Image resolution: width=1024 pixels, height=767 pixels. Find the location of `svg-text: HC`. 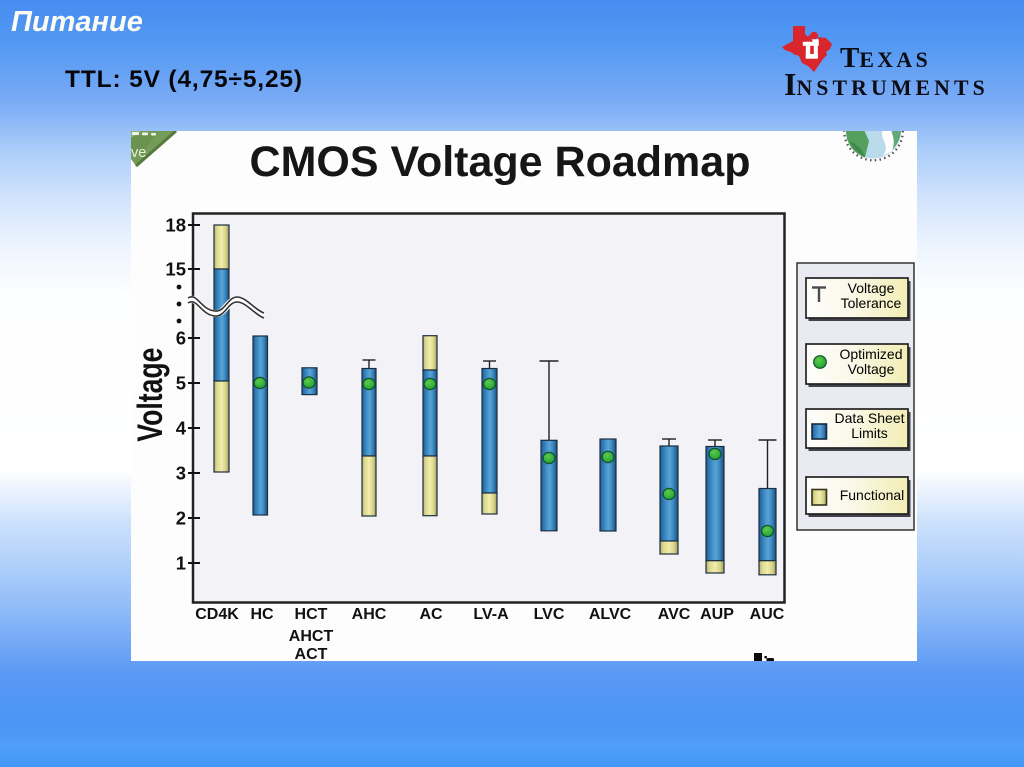

svg-text: HC is located at coordinates (262, 614).